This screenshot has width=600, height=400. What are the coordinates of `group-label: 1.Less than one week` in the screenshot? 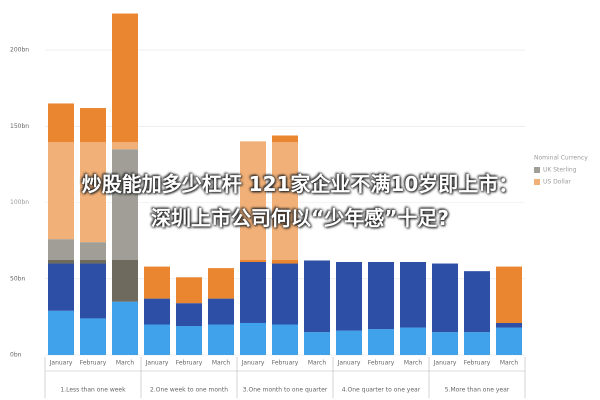 It's located at (93, 390).